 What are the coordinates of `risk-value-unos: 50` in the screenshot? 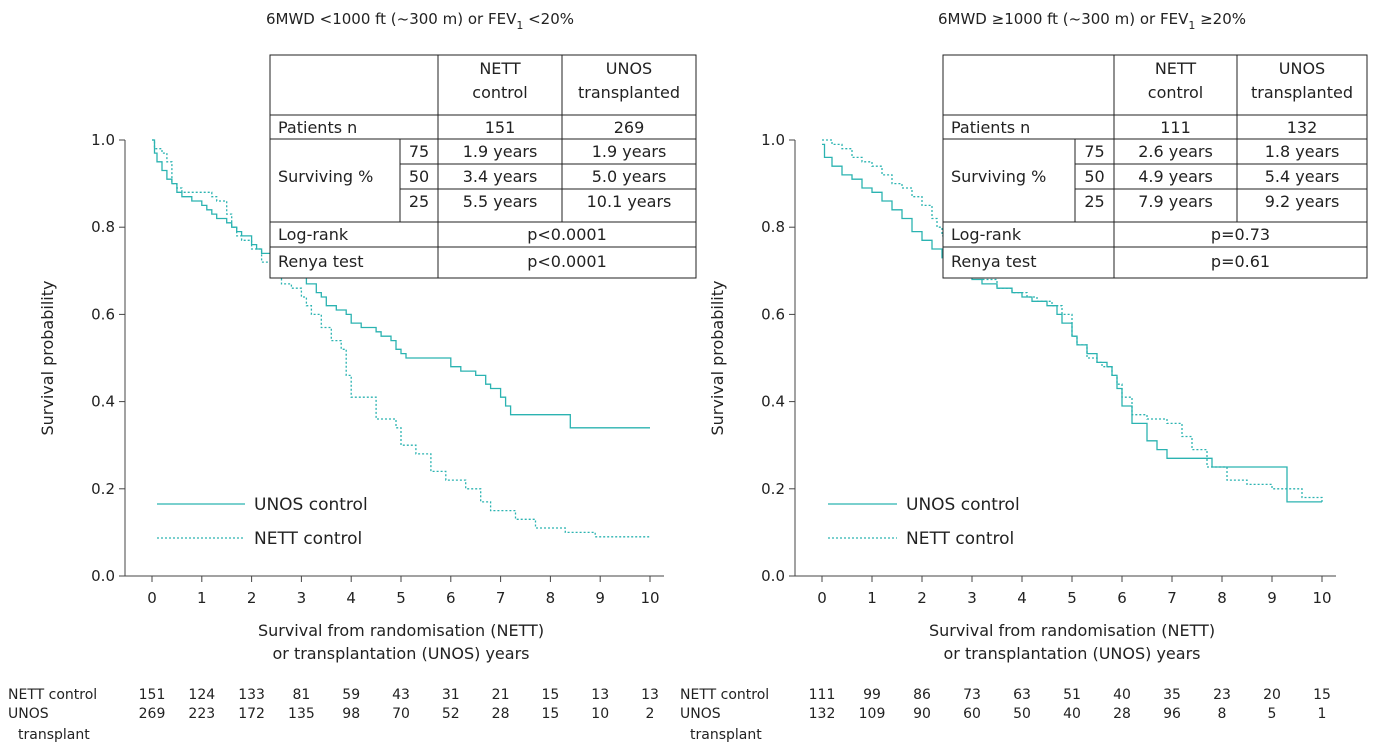 It's located at (1022, 714).